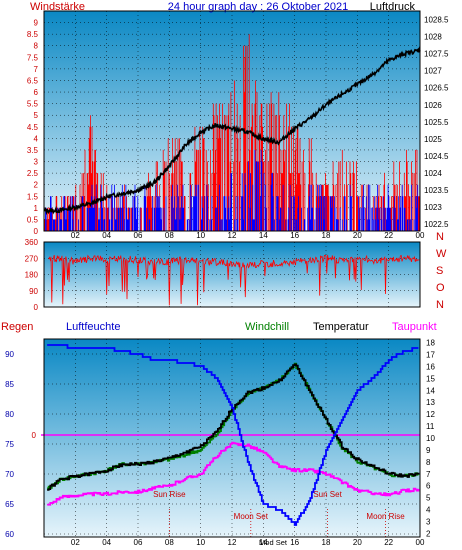 Image resolution: width=462 pixels, height=550 pixels. I want to click on pressure-tick: 1024, so click(433, 173).